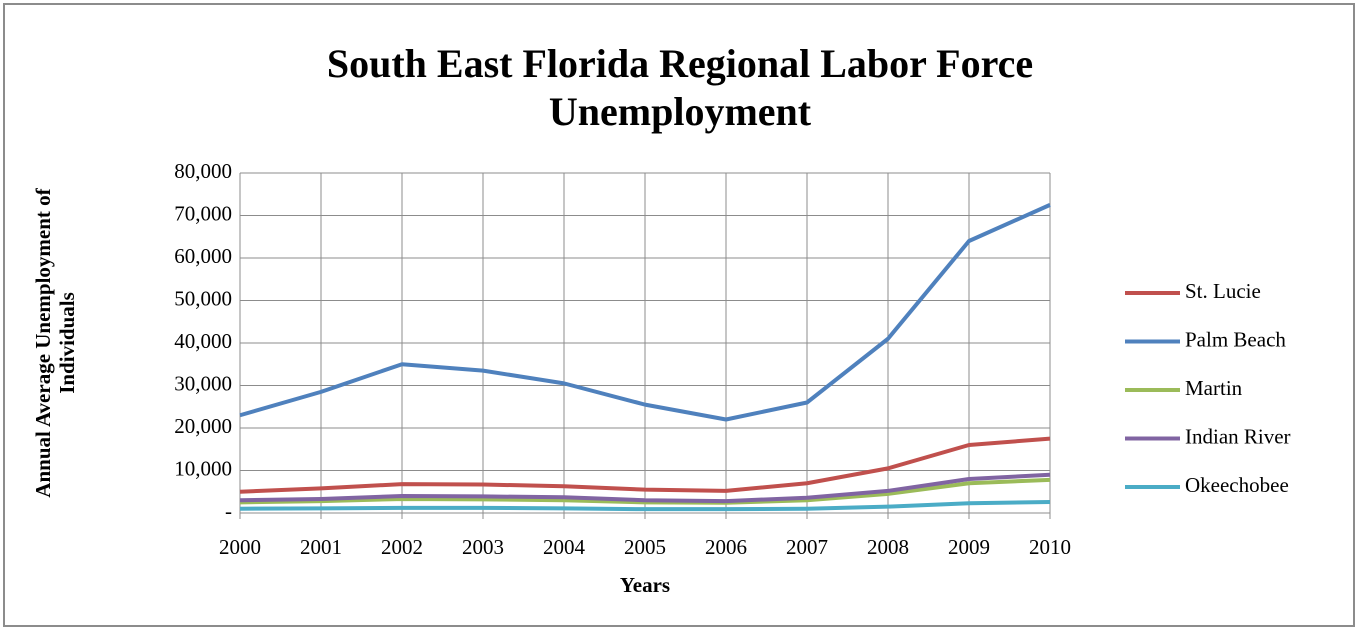  I want to click on y-tick-label: 50,000, so click(203, 298).